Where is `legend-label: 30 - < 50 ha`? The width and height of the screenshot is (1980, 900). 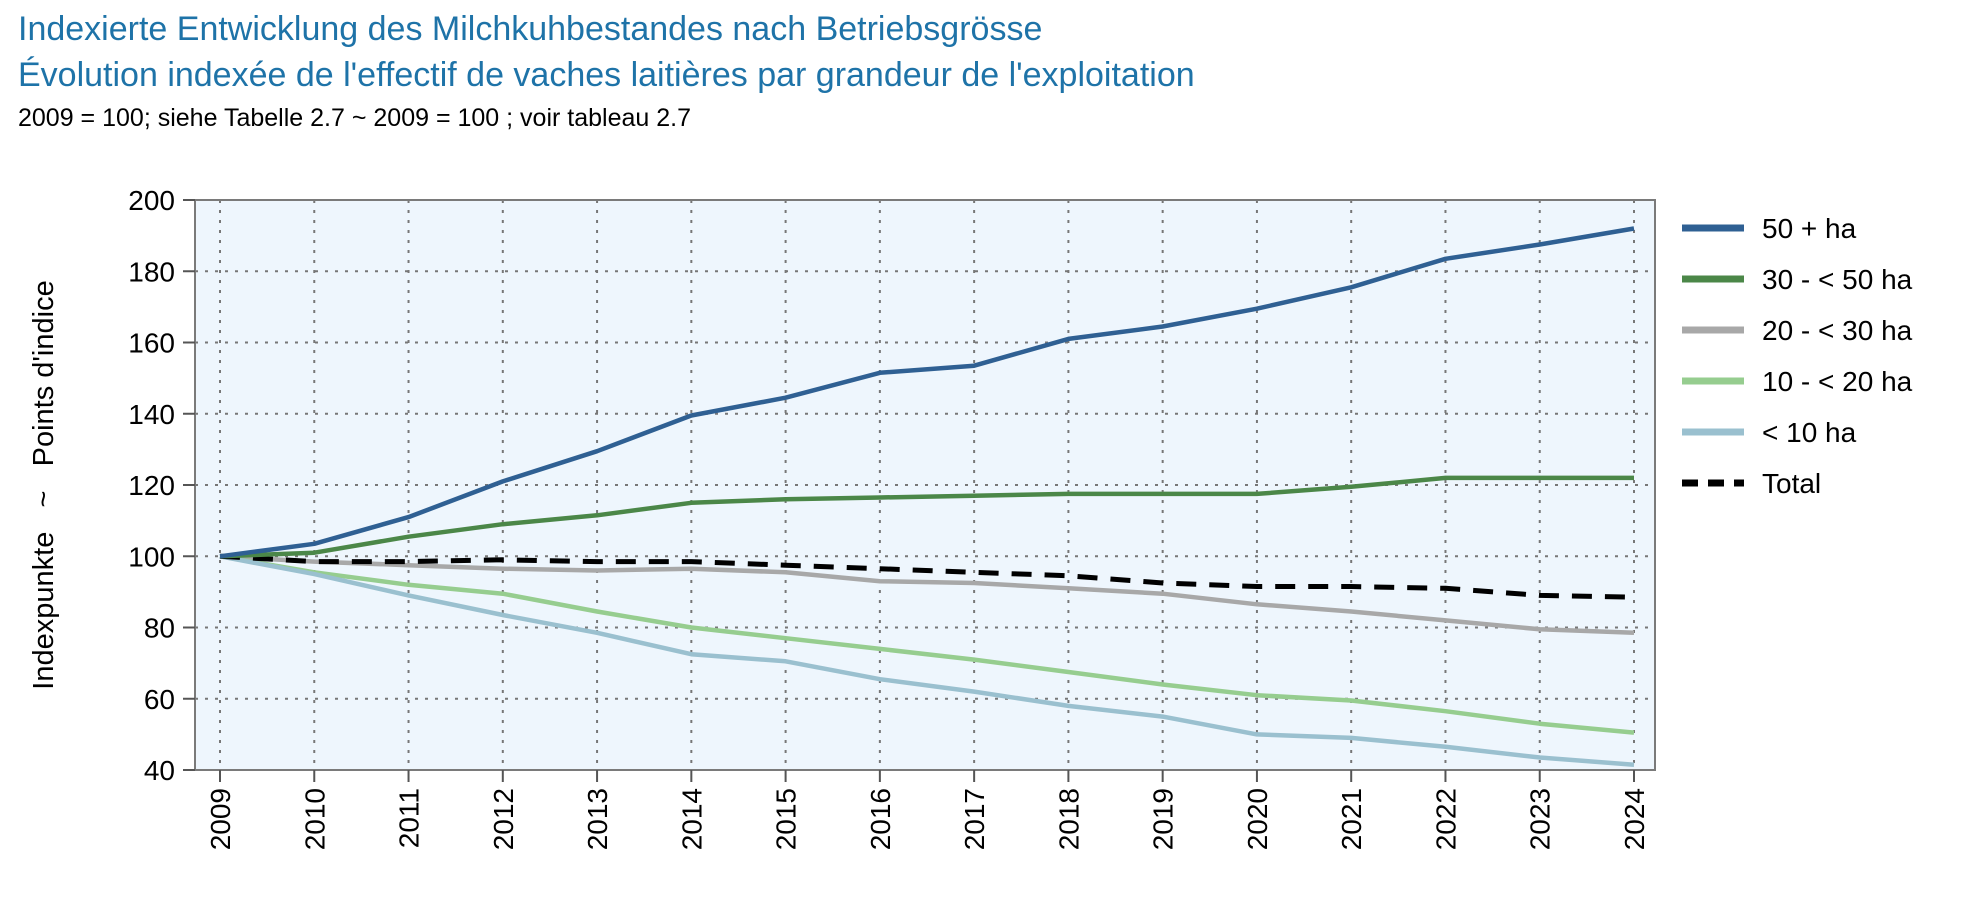
legend-label: 30 - < 50 ha is located at coordinates (1837, 279).